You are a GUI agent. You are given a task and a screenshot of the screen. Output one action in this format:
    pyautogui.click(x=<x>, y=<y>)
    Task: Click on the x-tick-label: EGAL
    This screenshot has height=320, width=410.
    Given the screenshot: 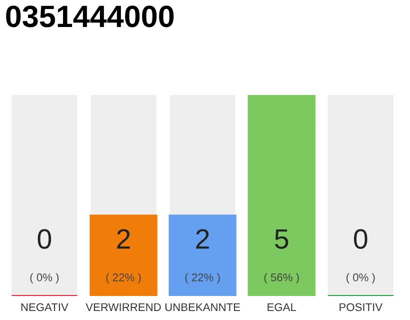 What is the action you would take?
    pyautogui.click(x=282, y=307)
    